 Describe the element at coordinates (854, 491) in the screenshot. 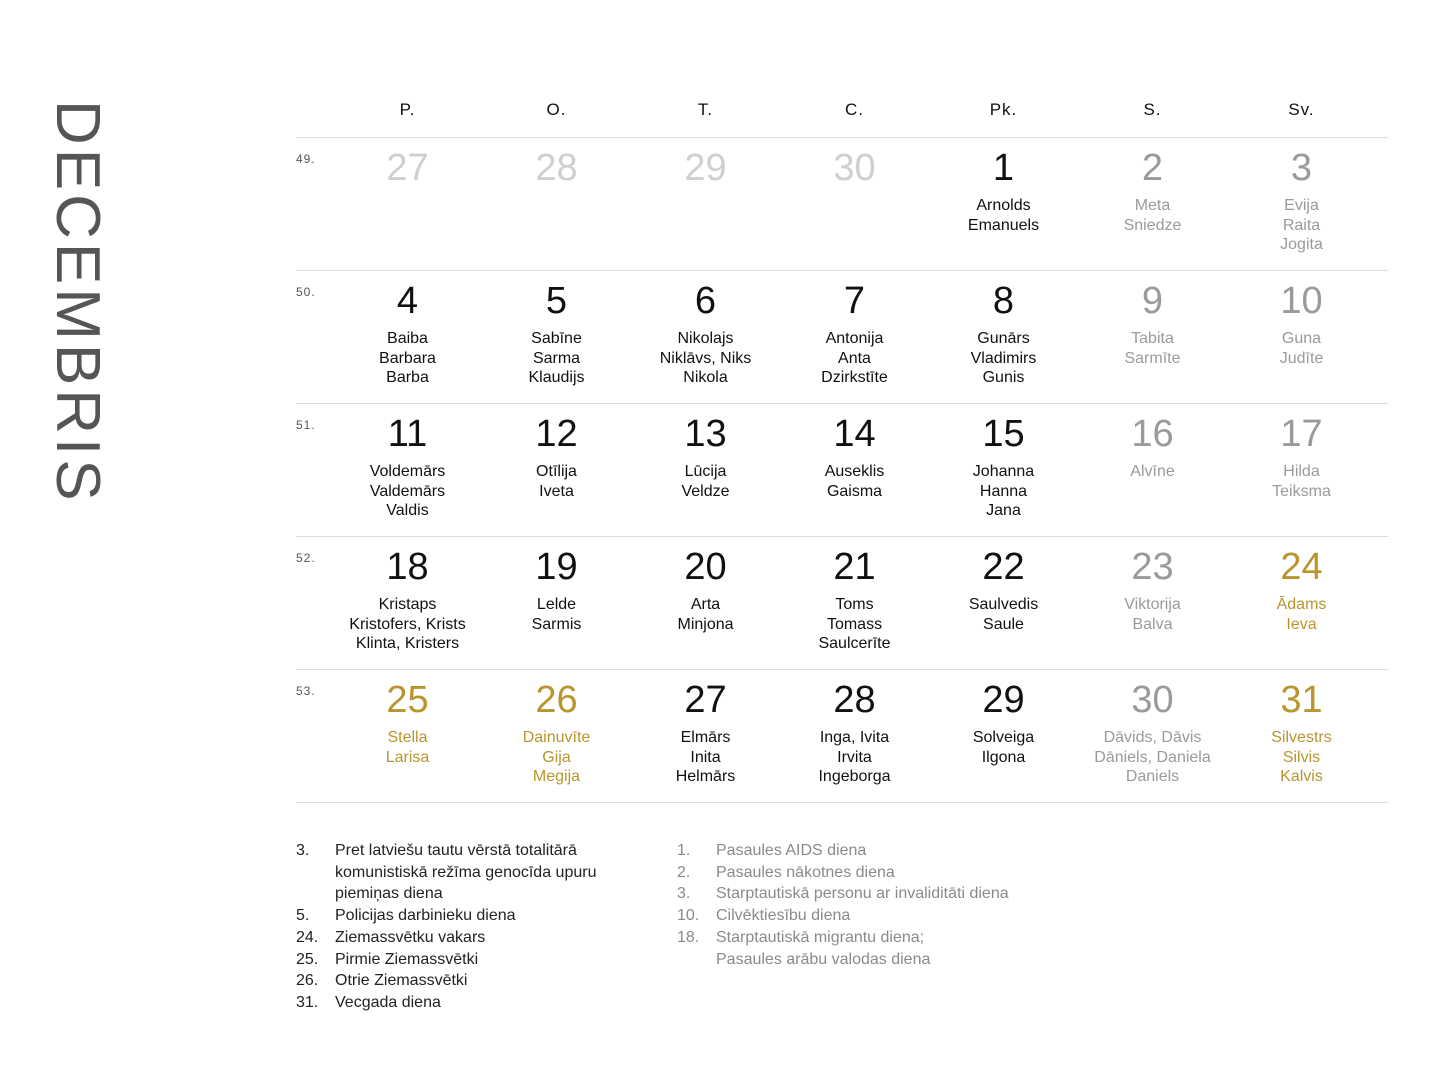

I see `name-day: Gaisma` at that location.